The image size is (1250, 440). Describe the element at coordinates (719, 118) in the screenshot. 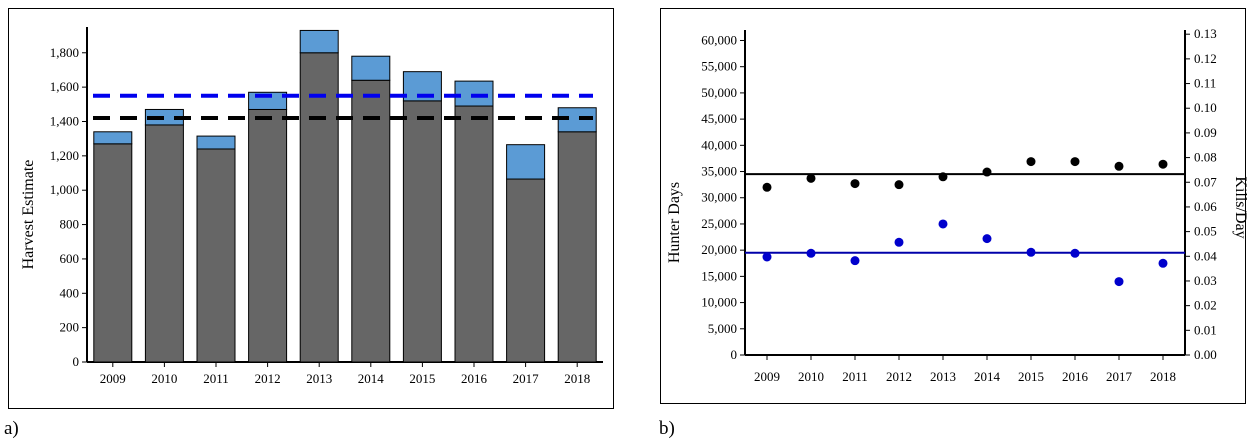

I see `y-tick-label: 45,000` at that location.